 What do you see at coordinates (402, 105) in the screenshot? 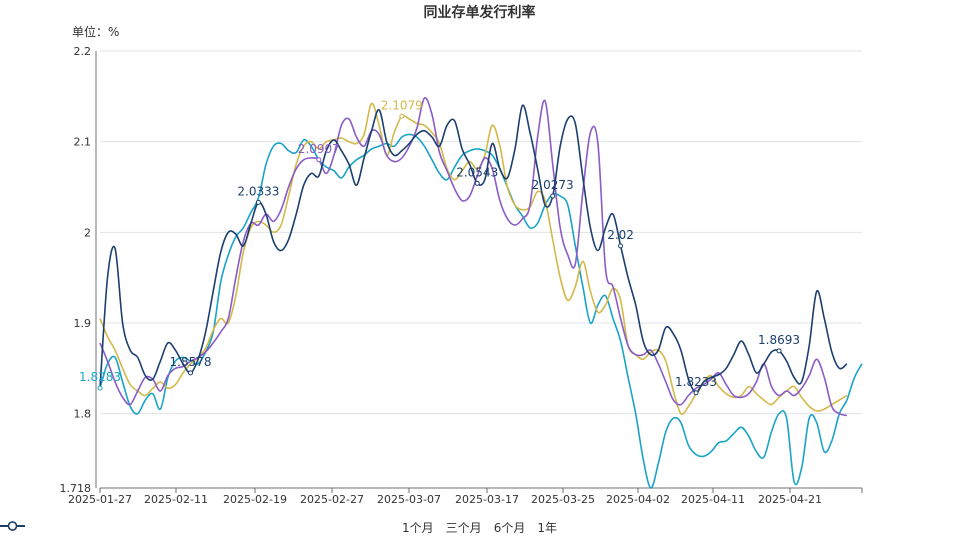
I see `data-label: 2.1079` at bounding box center [402, 105].